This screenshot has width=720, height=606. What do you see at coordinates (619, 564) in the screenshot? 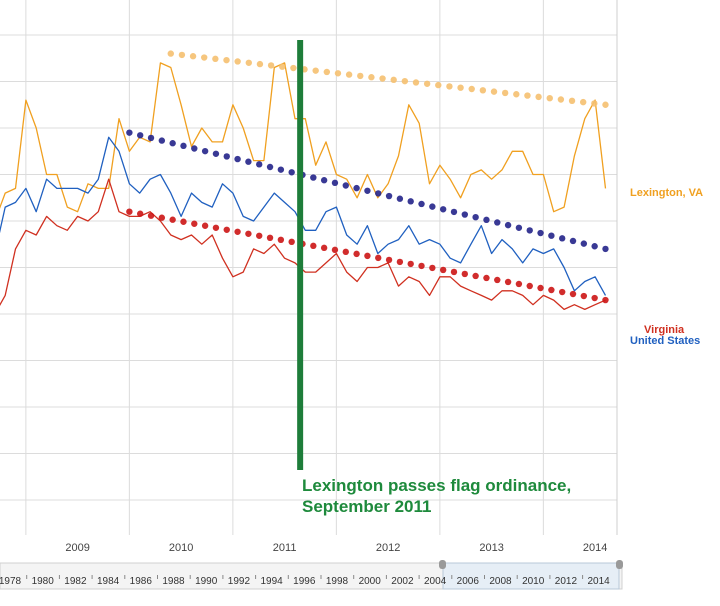
I see `navigator-right-handle` at bounding box center [619, 564].